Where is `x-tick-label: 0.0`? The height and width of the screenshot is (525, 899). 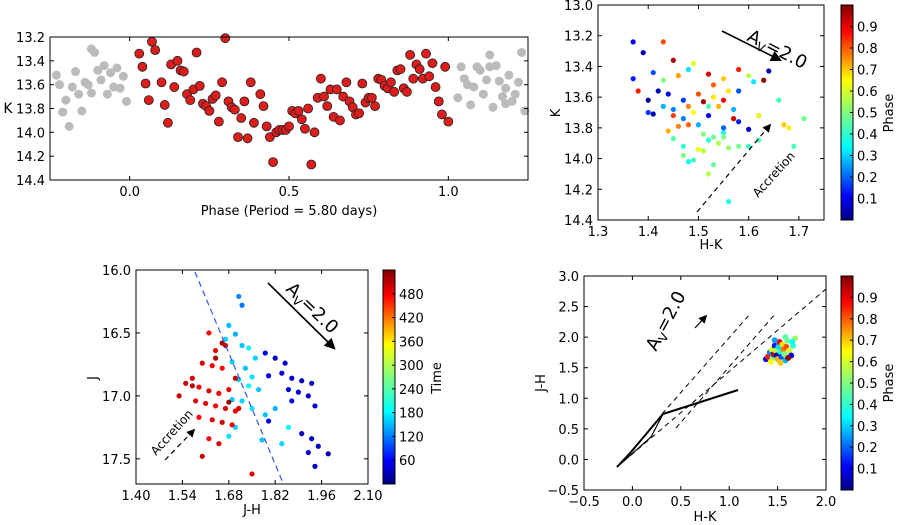
x-tick-label: 0.0 is located at coordinates (129, 192).